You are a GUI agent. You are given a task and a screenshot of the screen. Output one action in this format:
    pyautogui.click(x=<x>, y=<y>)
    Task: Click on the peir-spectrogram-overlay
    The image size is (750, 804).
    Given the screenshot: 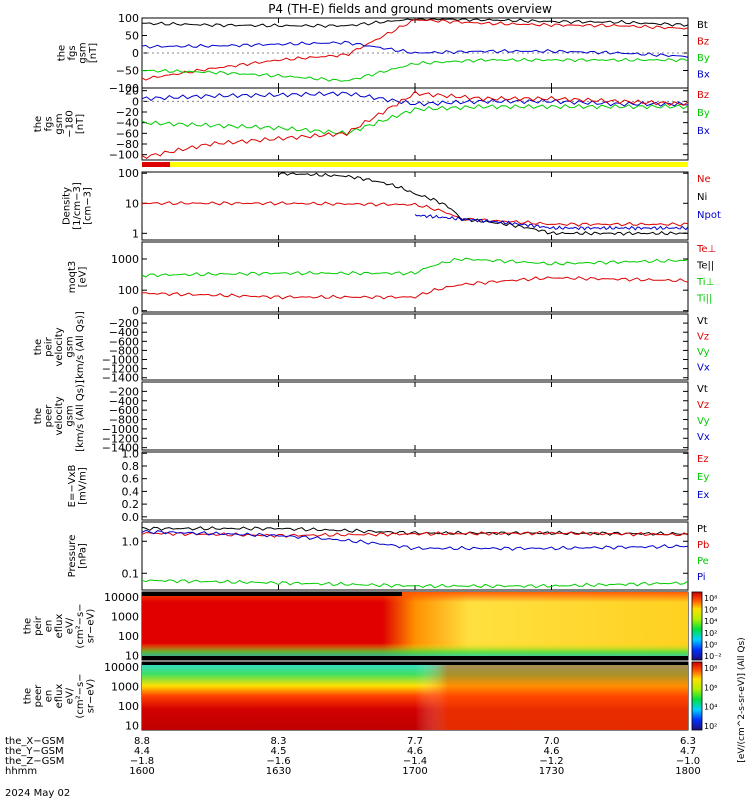 What is the action you would take?
    pyautogui.click(x=415, y=626)
    